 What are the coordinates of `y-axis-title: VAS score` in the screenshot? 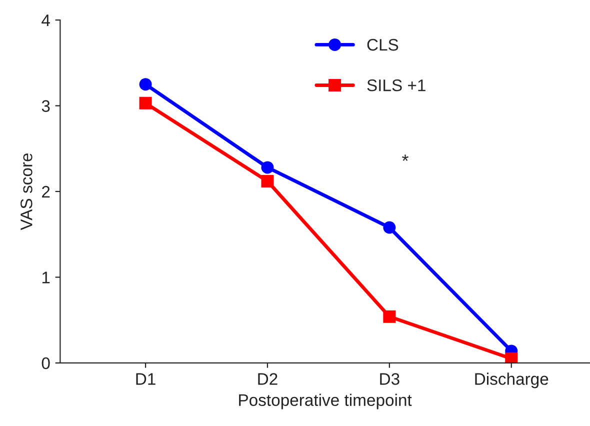 It's located at (26, 191).